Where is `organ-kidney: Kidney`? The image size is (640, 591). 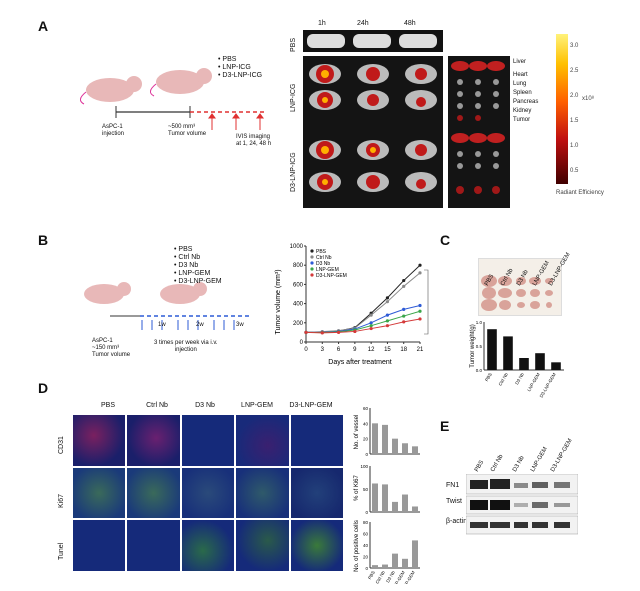
organ-kidney: Kidney is located at coordinates (522, 111).